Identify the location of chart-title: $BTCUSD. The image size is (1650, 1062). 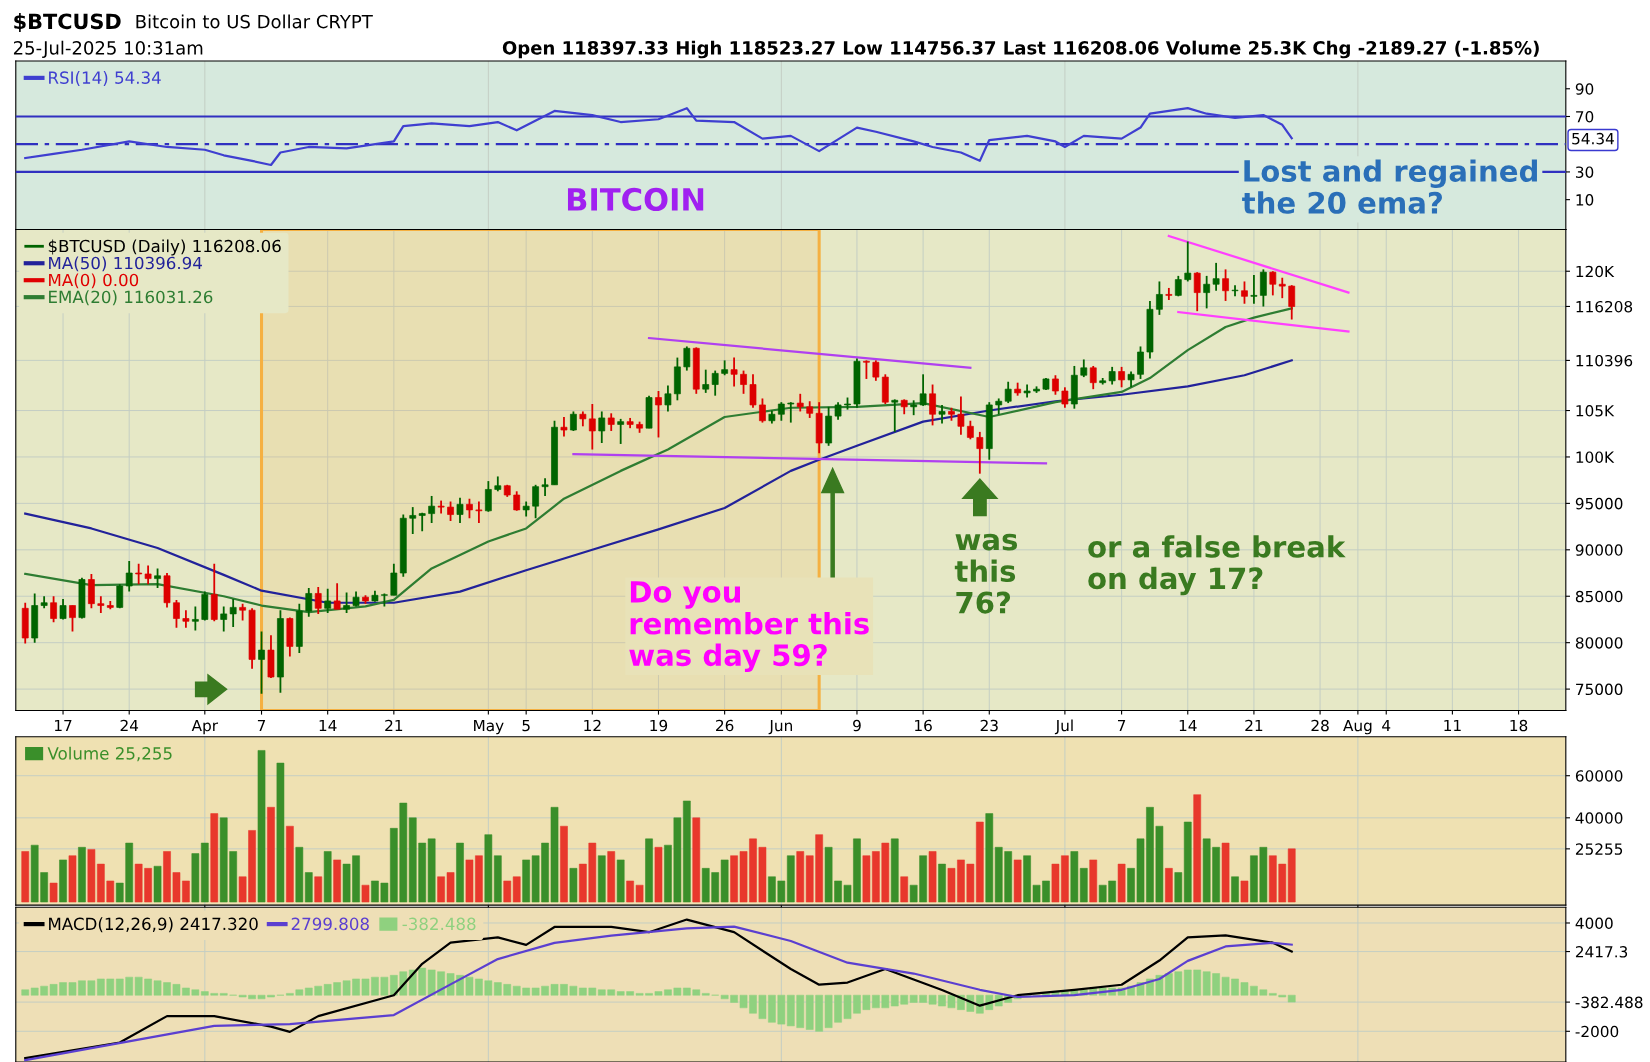
(67, 22).